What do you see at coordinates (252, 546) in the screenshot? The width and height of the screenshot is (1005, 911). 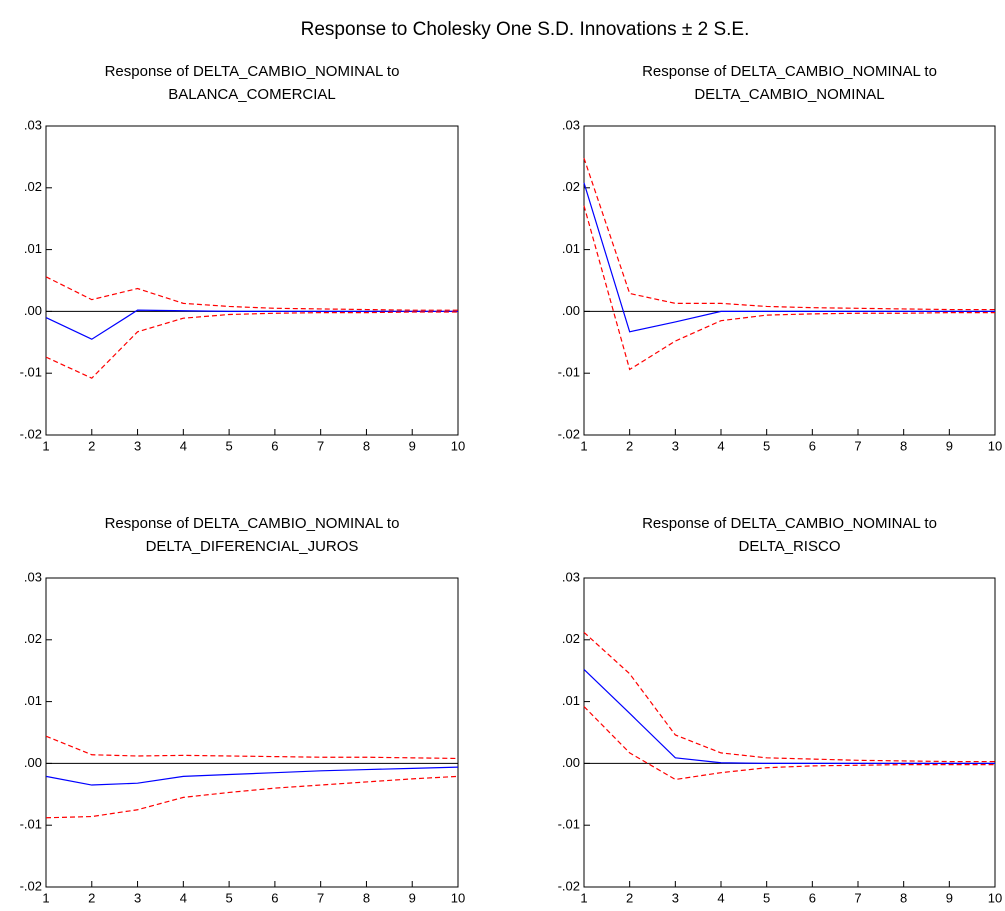 I see `panel-title: DELTA_DIFERENCIAL_JUROS` at bounding box center [252, 546].